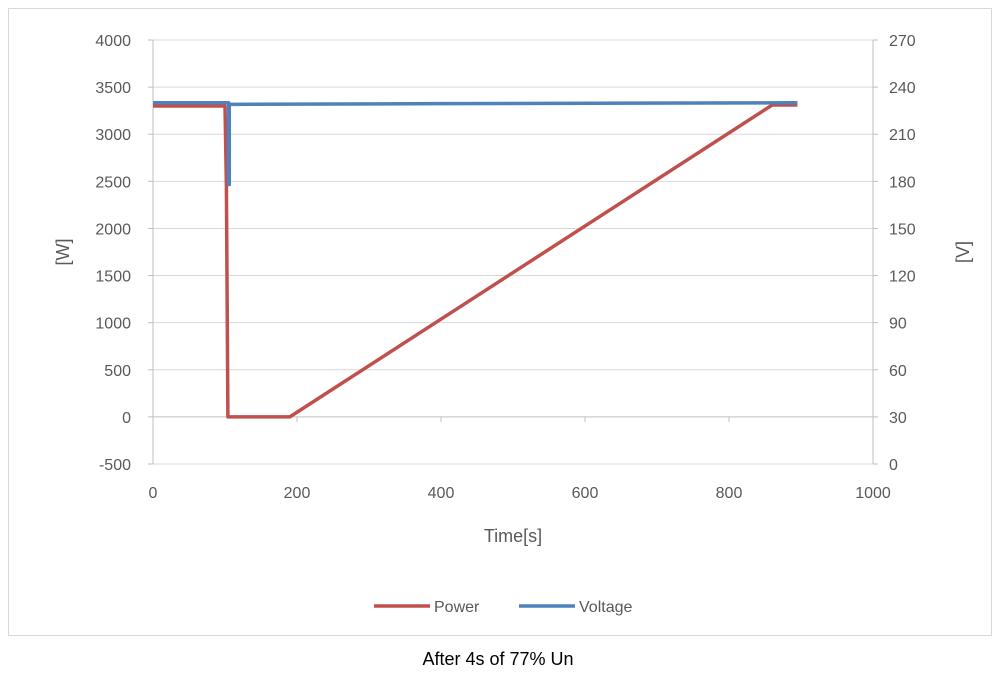 The image size is (996, 673). I want to click on legend-label-voltage: Voltage, so click(605, 607).